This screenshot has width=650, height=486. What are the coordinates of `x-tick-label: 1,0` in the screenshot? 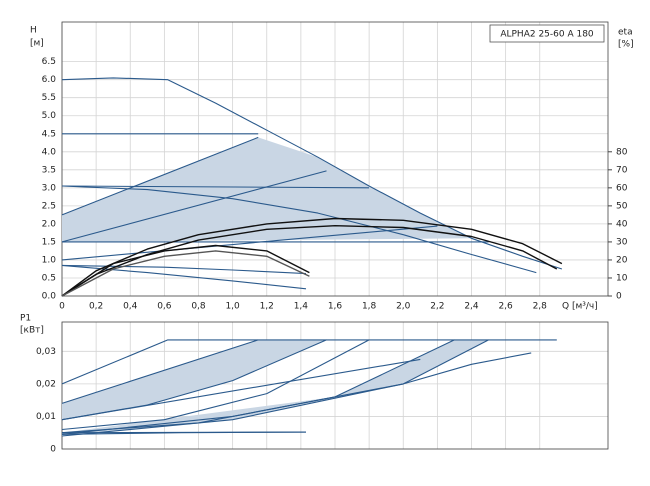 It's located at (232, 307).